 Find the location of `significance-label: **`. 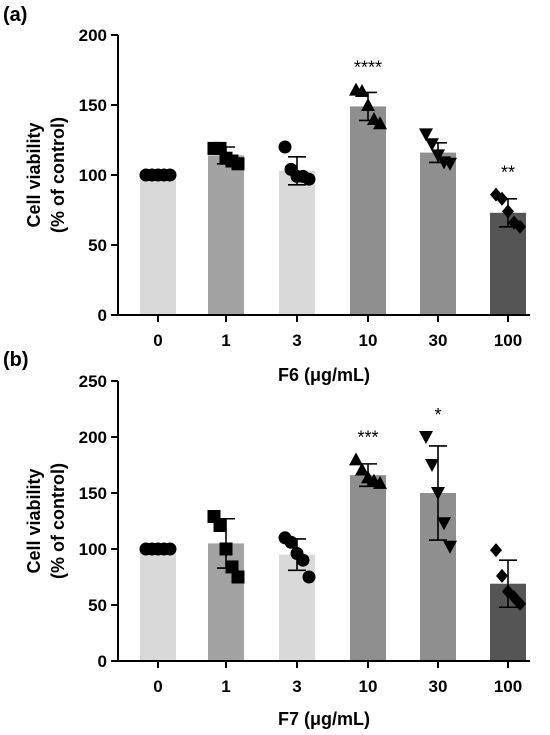

significance-label: ** is located at coordinates (508, 173).